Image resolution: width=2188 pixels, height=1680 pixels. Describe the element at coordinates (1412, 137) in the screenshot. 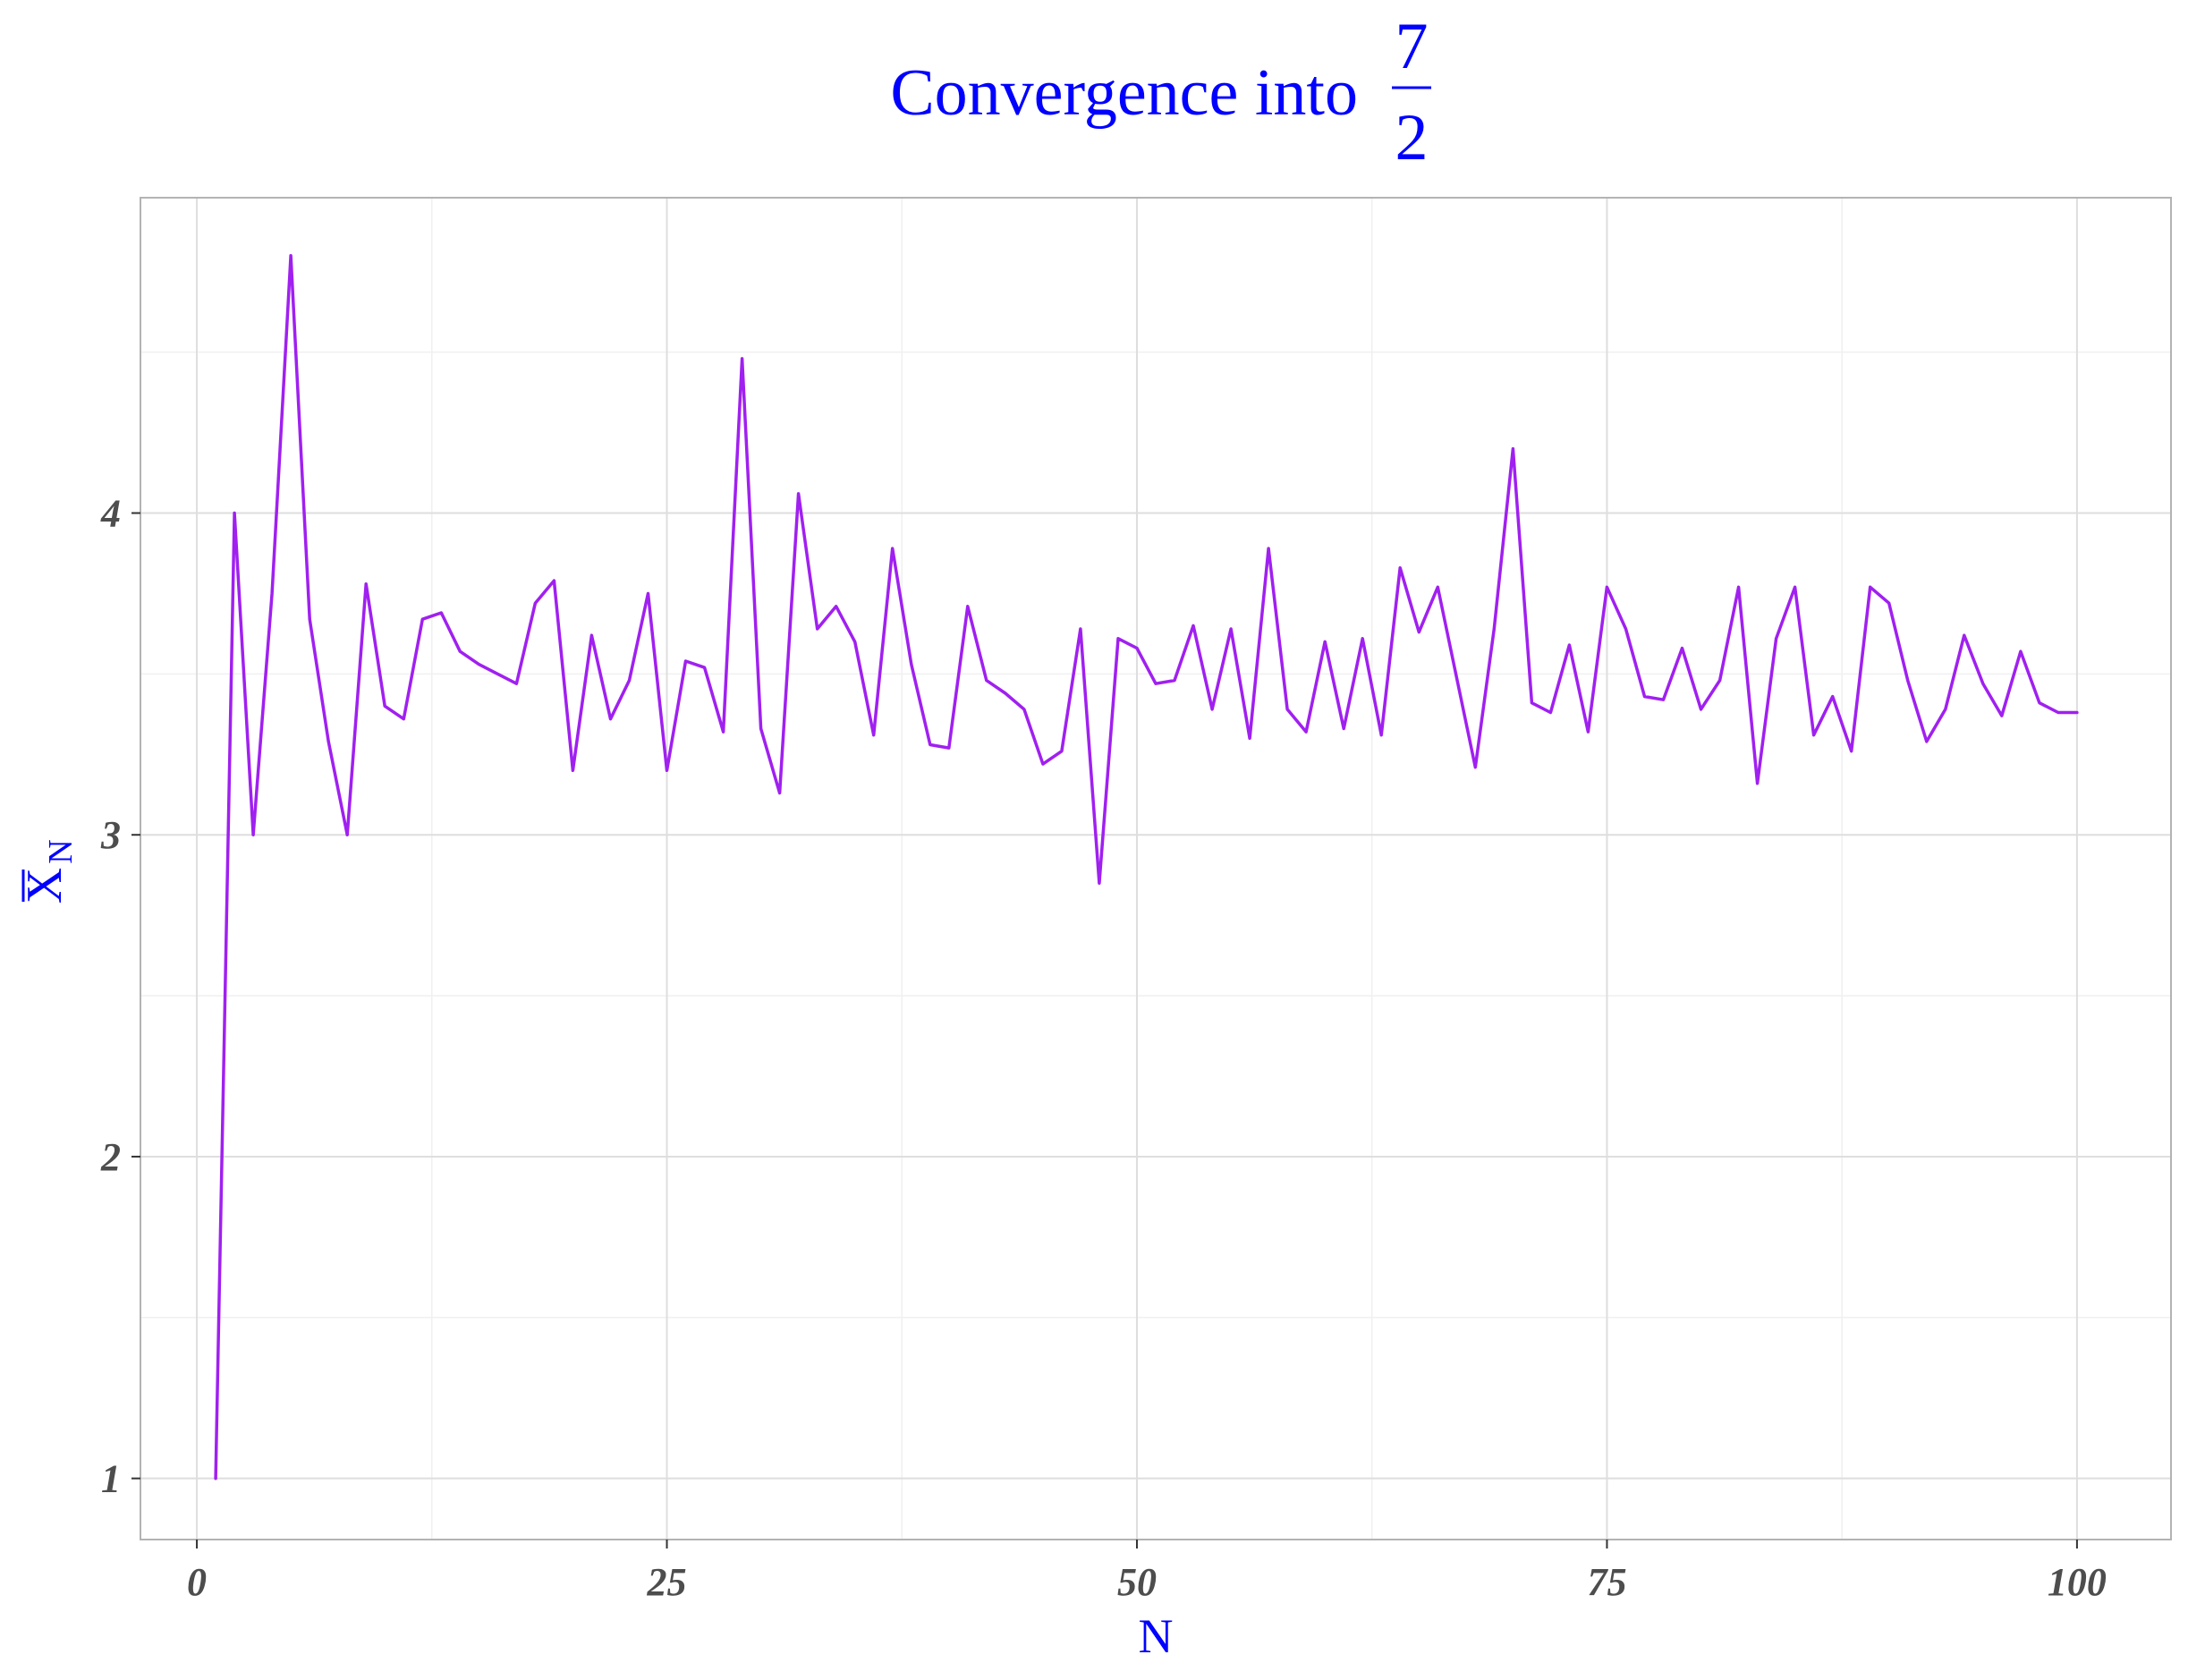

I see `chart-title-denominator: 2` at that location.